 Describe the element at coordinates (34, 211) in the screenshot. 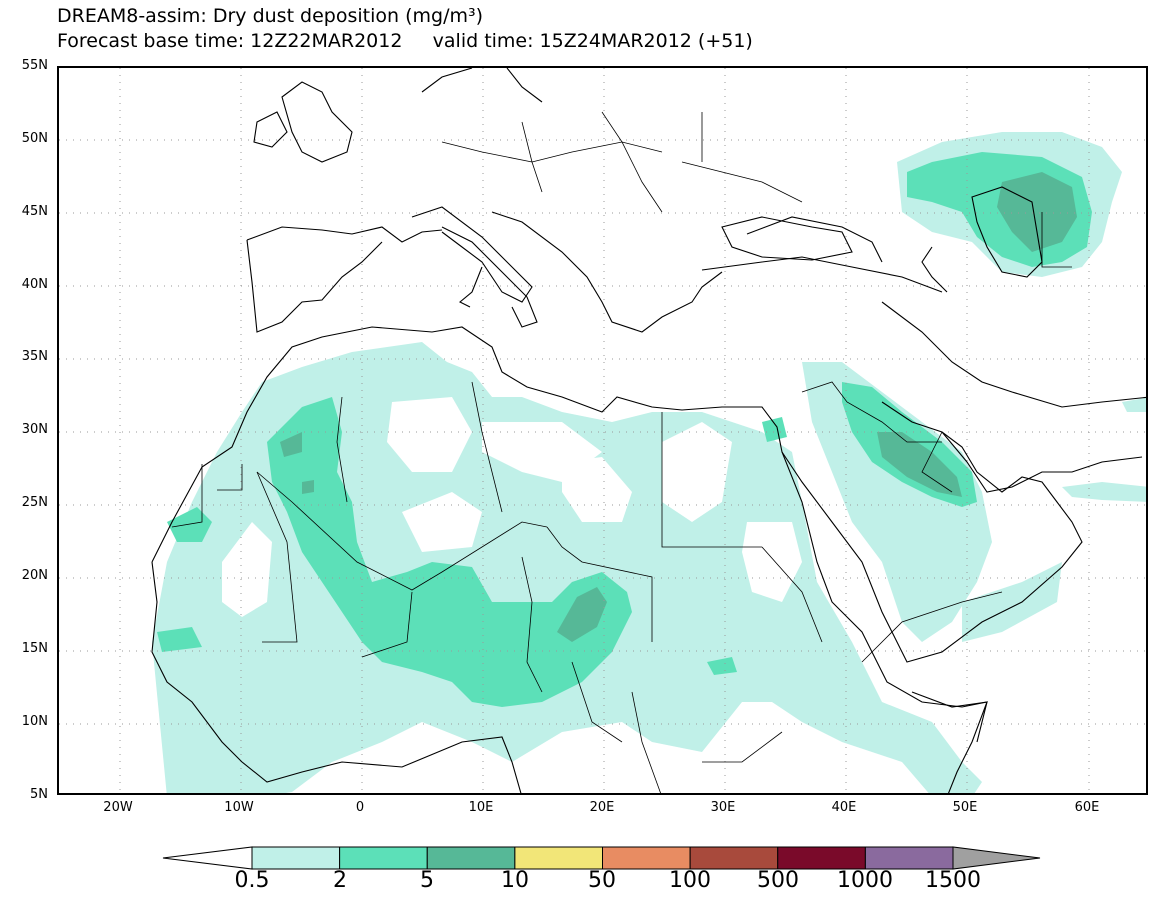

I see `lat-label-45n: 45N` at that location.